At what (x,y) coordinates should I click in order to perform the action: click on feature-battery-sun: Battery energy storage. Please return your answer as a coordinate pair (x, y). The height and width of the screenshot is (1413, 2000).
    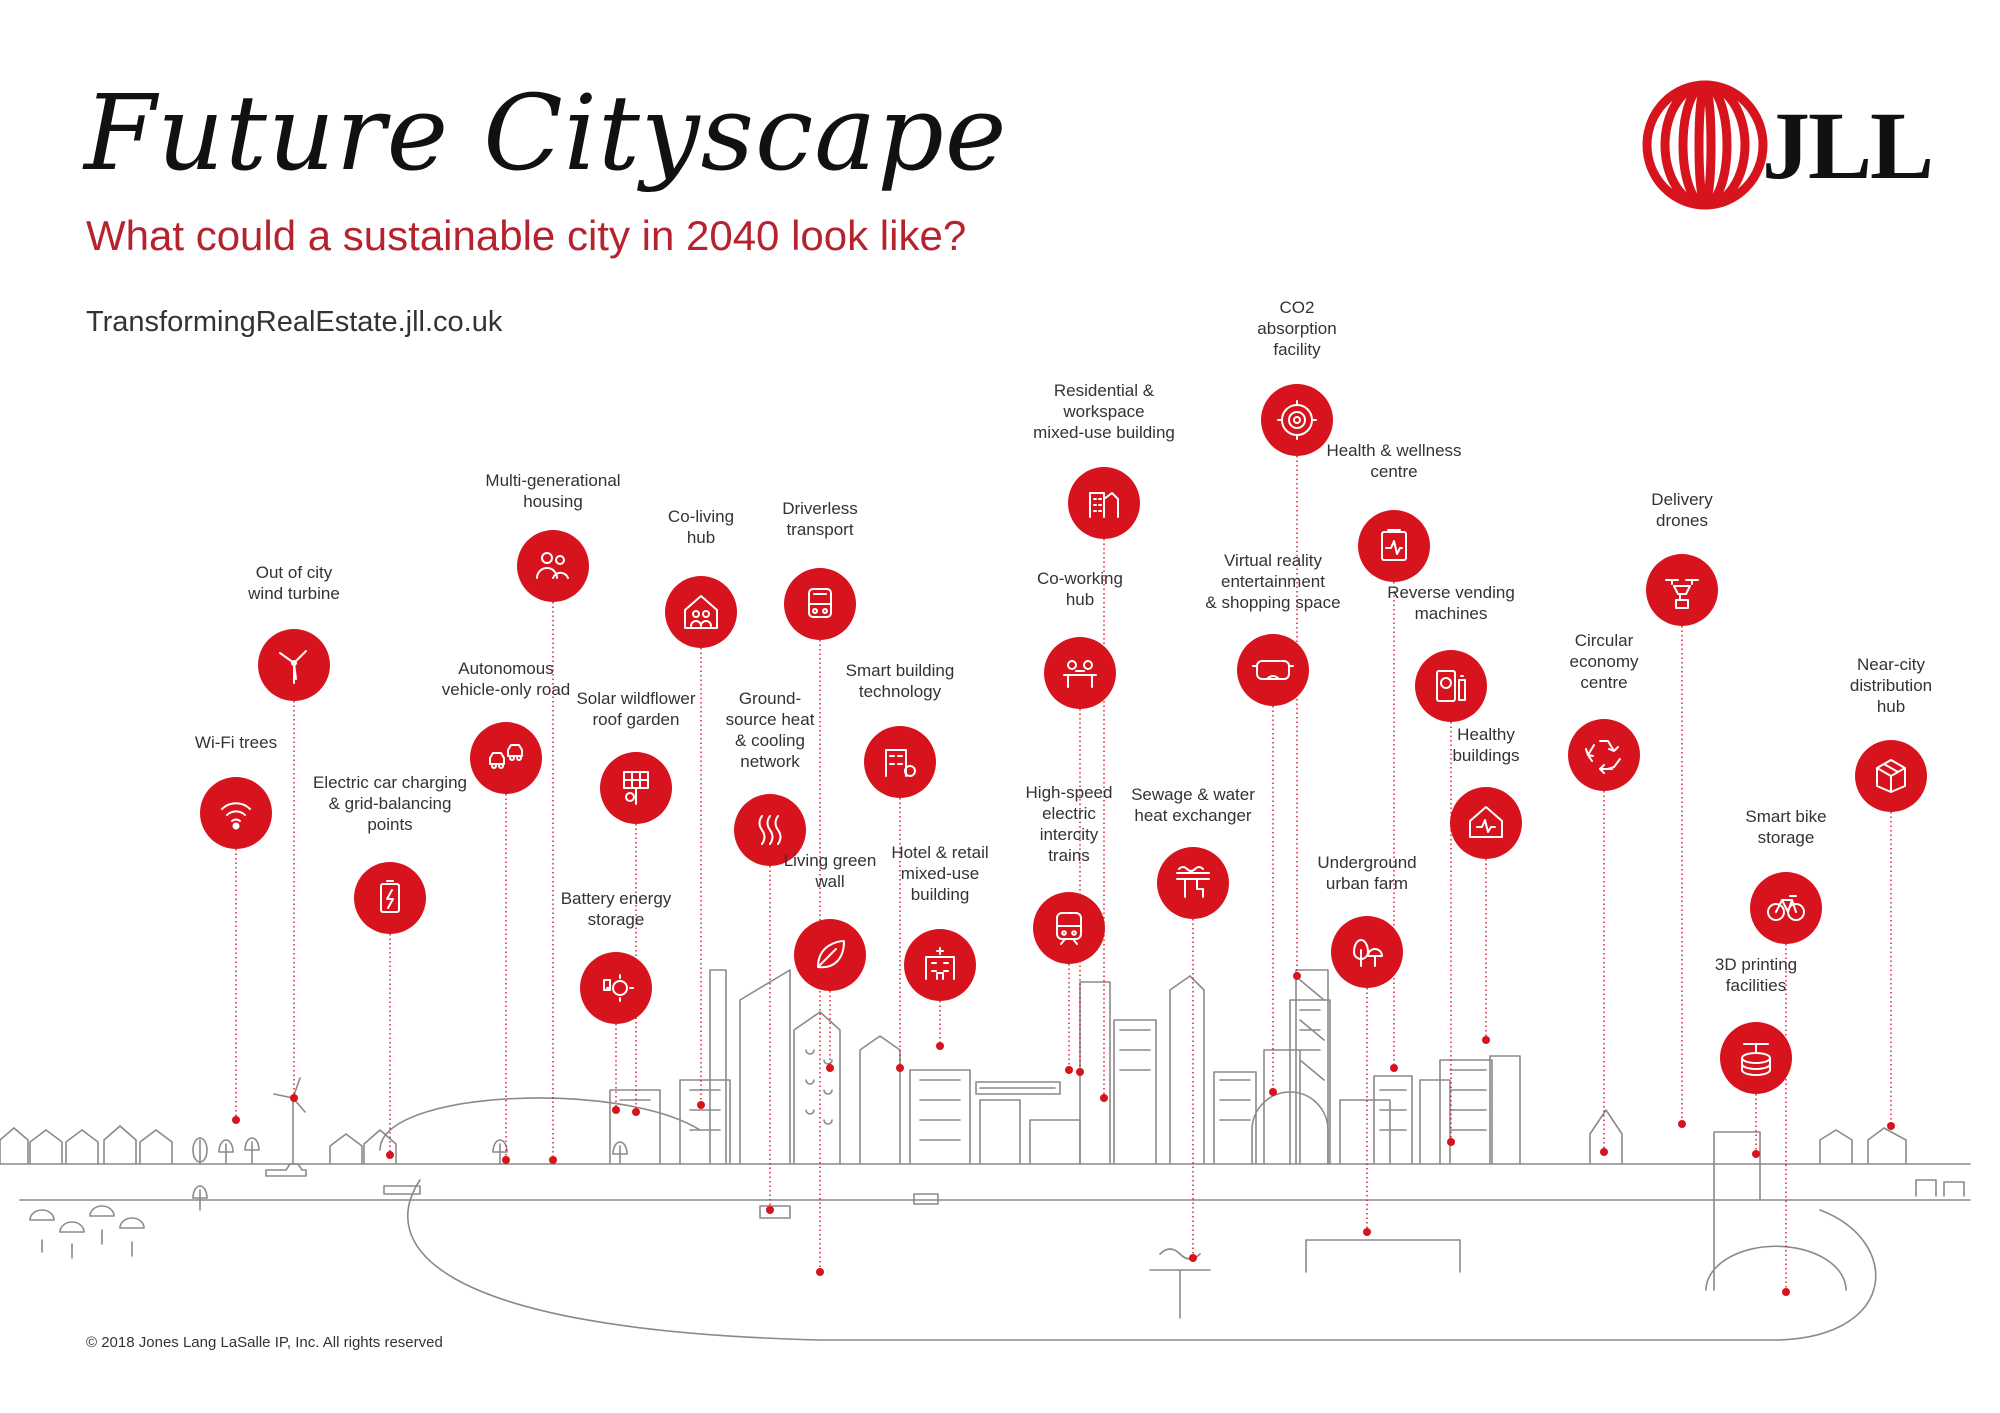
    Looking at the image, I should click on (616, 1001).